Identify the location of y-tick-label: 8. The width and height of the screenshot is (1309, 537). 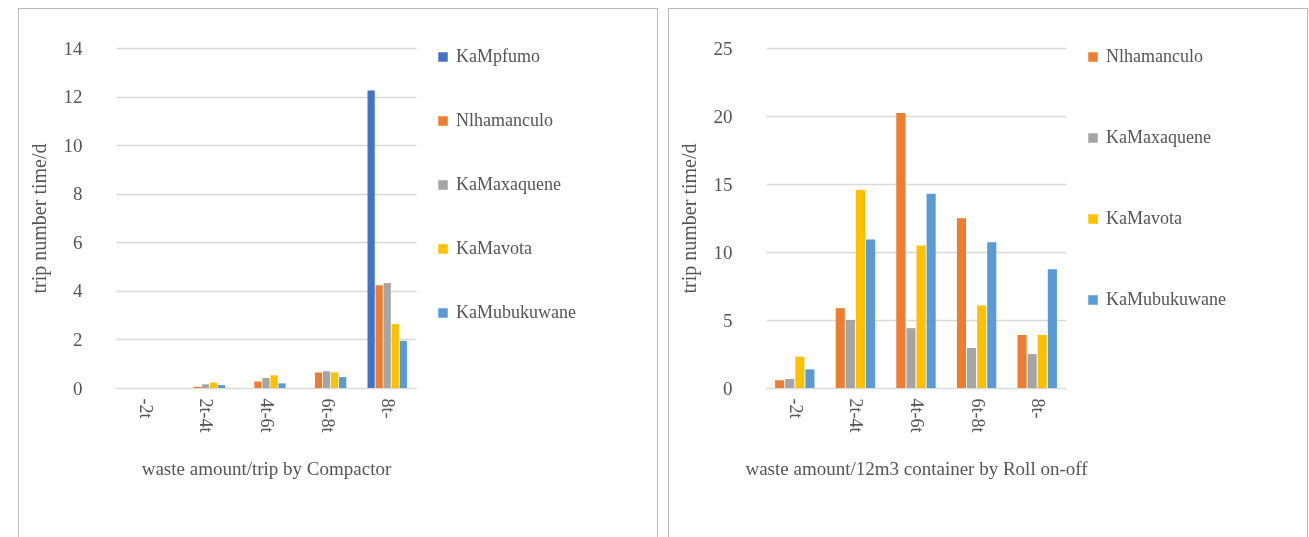
(78, 194).